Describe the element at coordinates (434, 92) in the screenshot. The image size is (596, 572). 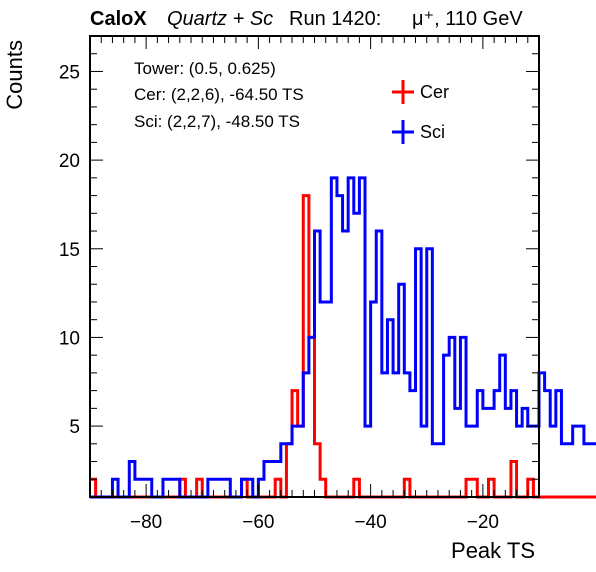
I see `legend-label-cer: Cer` at that location.